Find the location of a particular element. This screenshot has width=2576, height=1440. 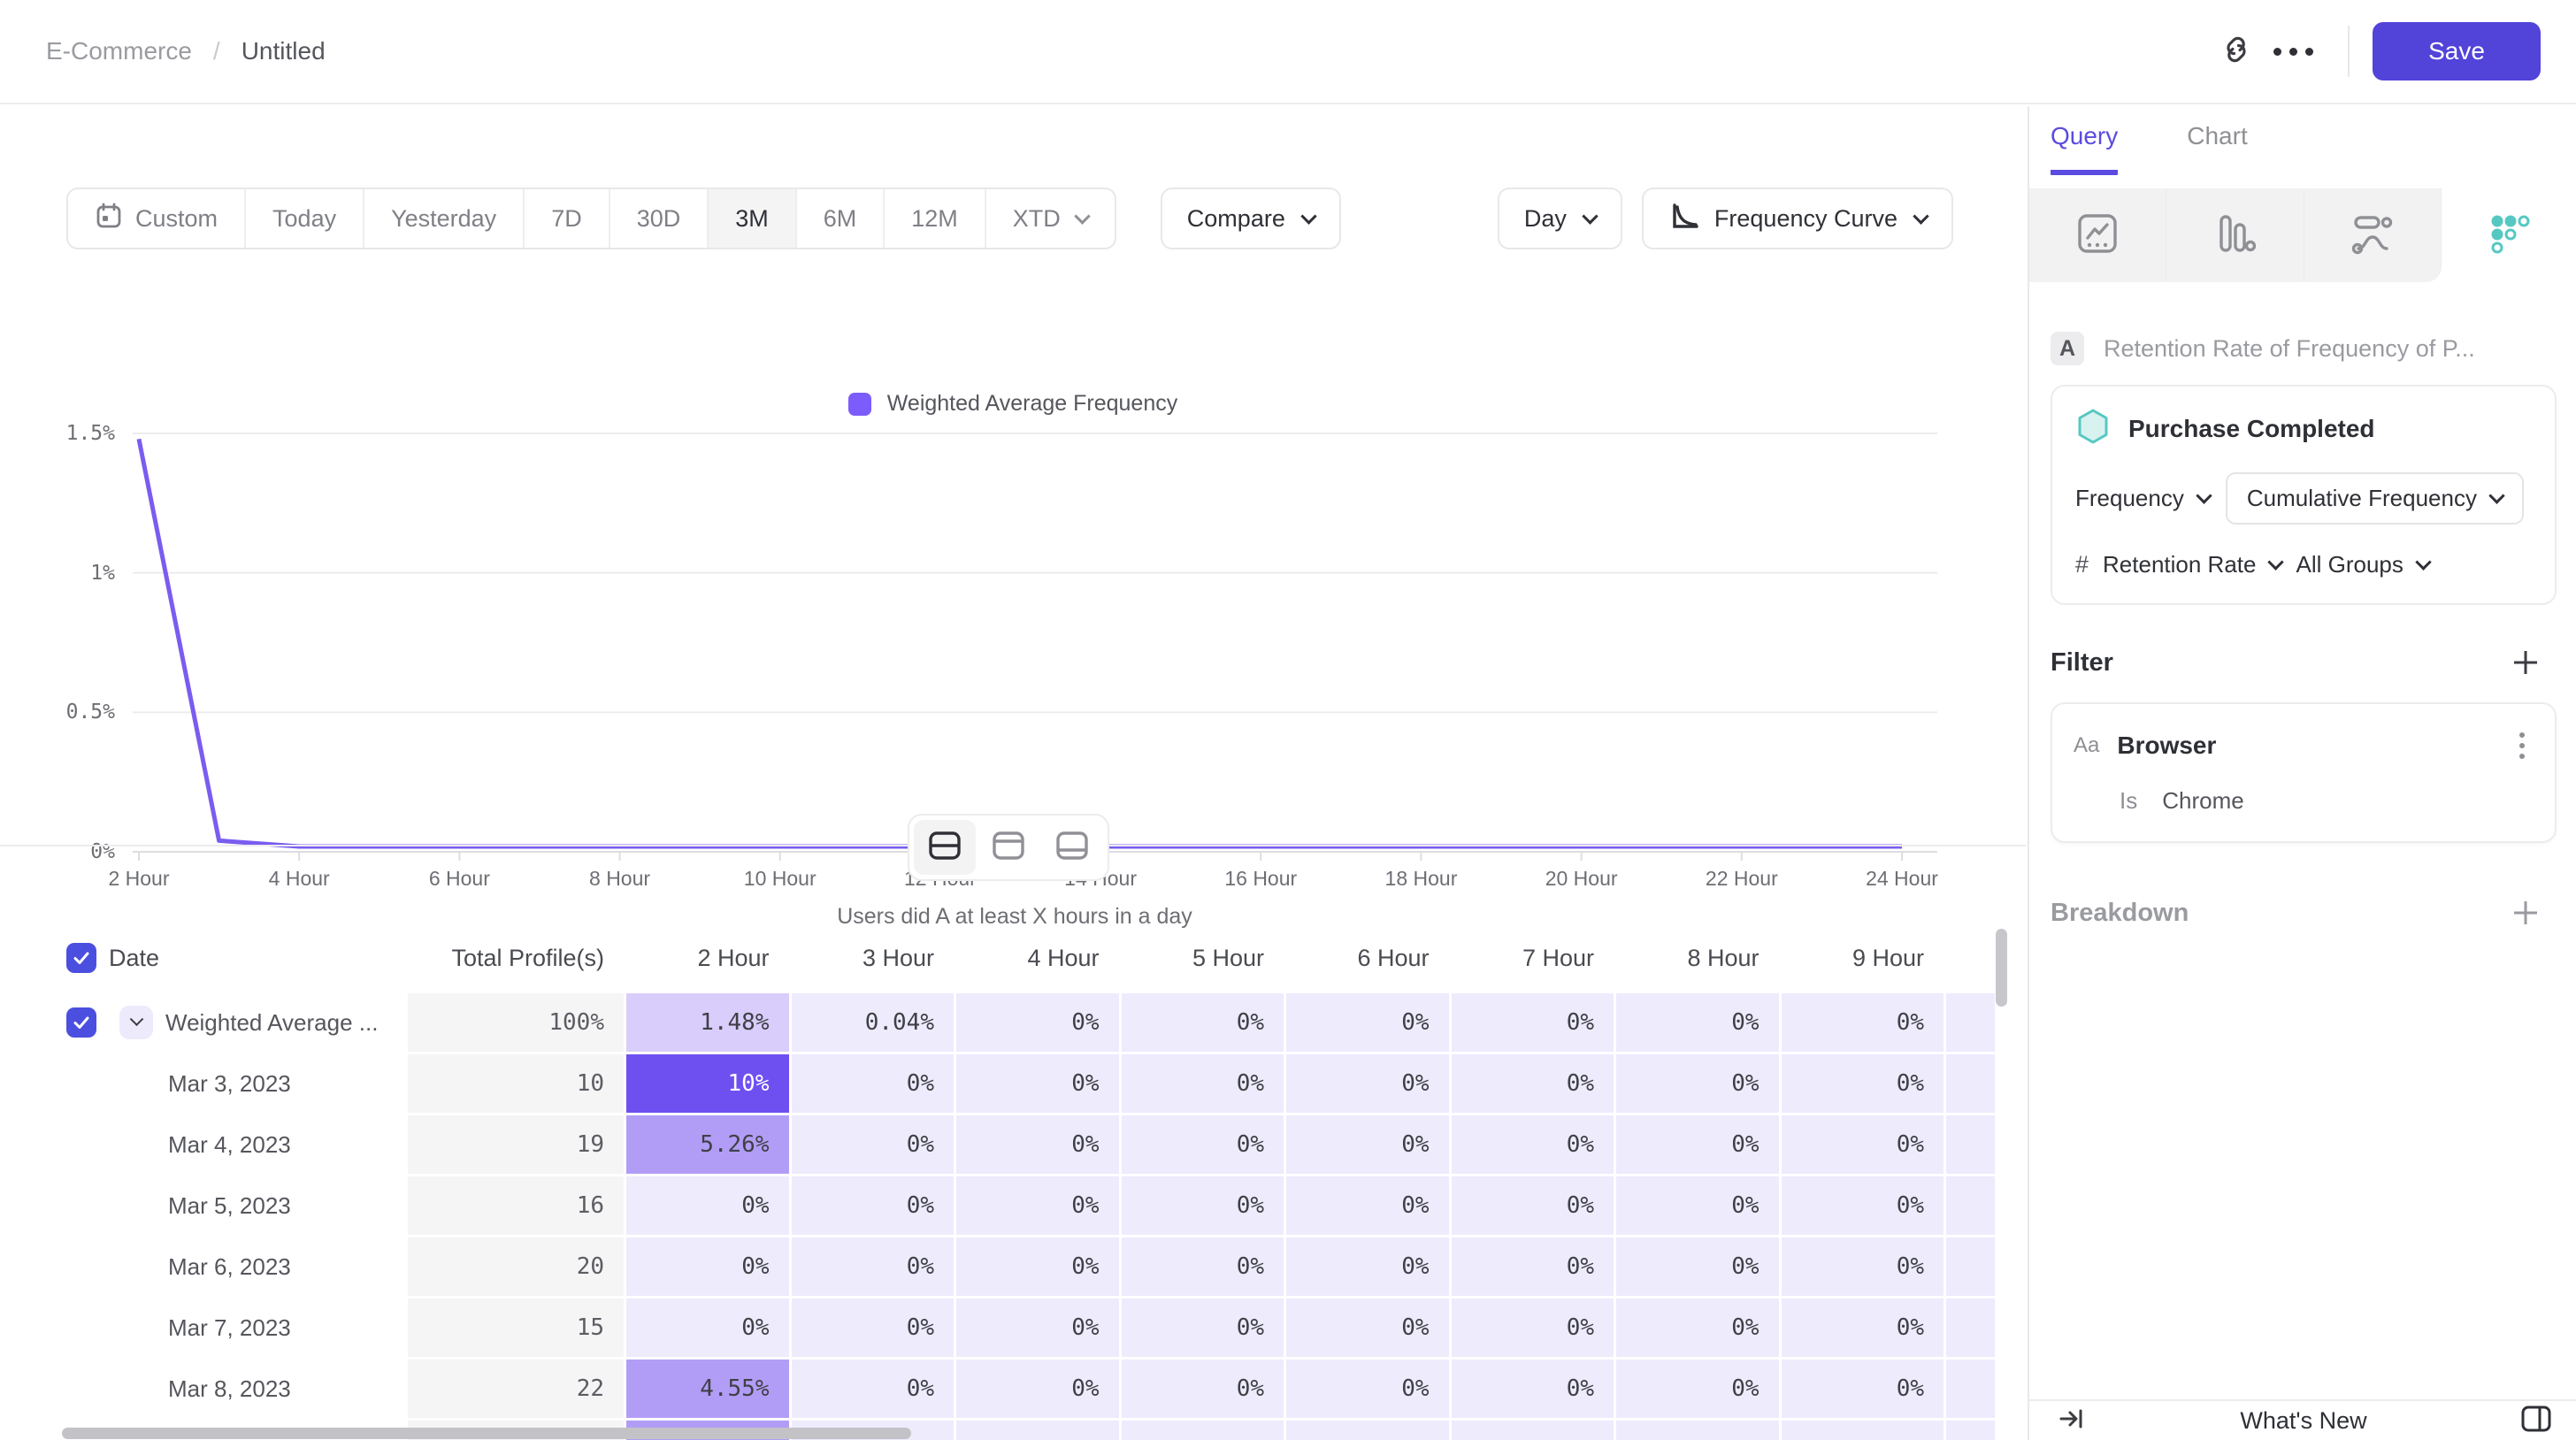

x-tick-label: 4 Hour is located at coordinates (299, 878).